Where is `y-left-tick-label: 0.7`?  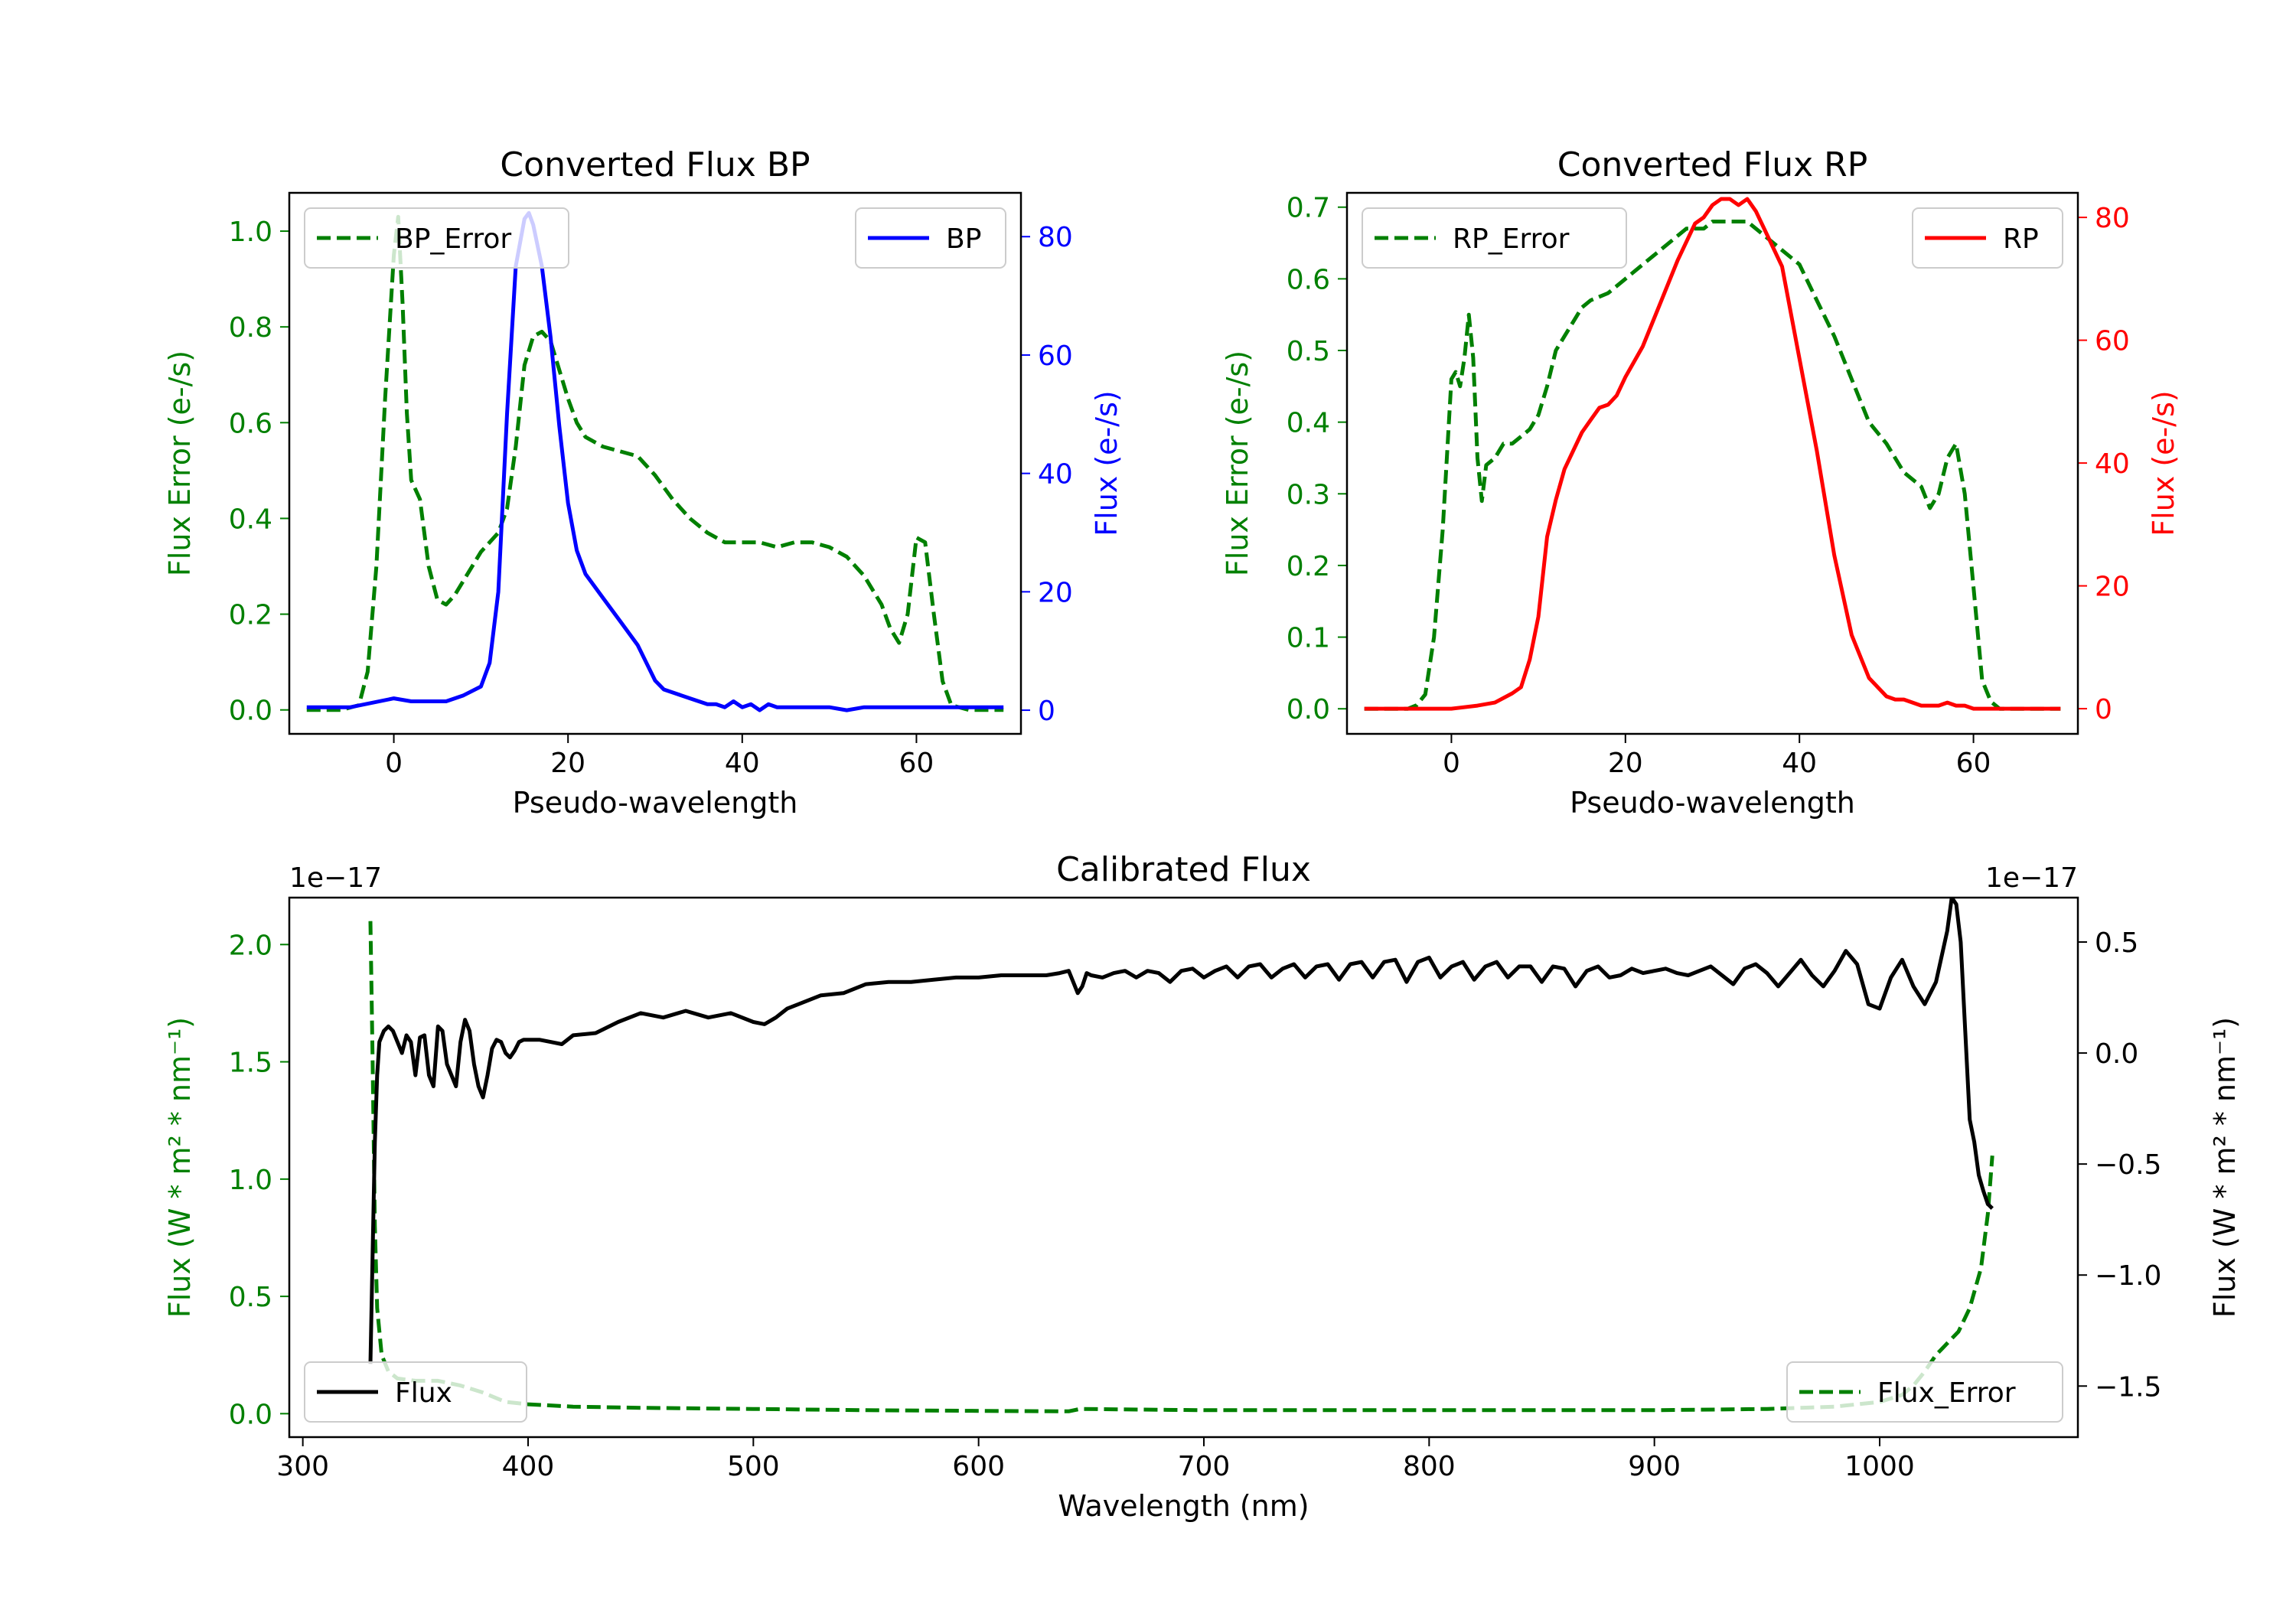
y-left-tick-label: 0.7 is located at coordinates (1308, 209).